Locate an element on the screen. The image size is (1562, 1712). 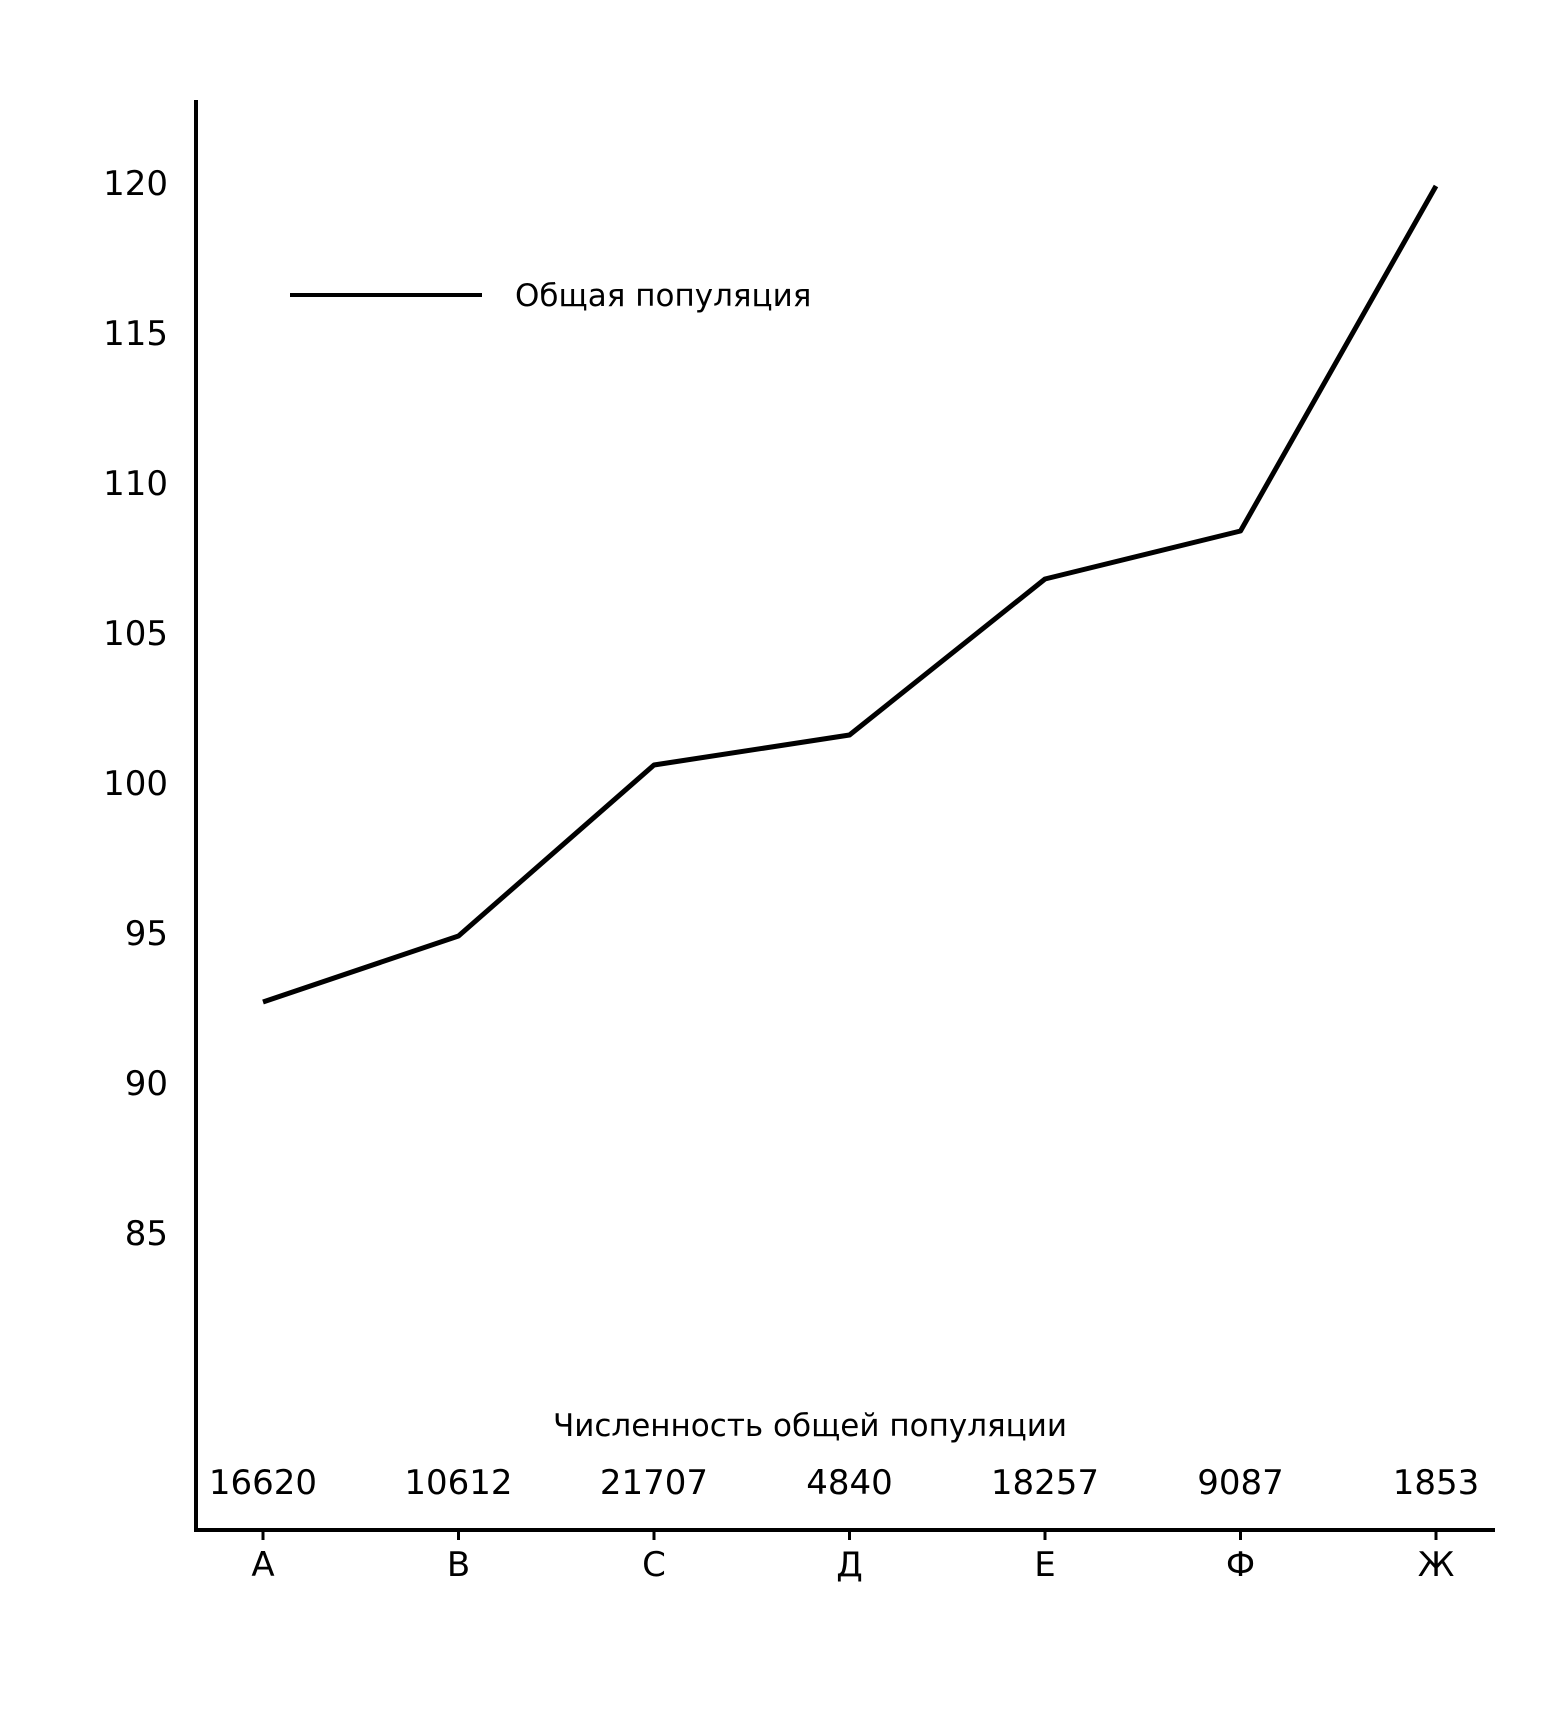
population-count-labels: 16620 10612 21707 4840 18257 9087 1853 is located at coordinates (844, 1483).